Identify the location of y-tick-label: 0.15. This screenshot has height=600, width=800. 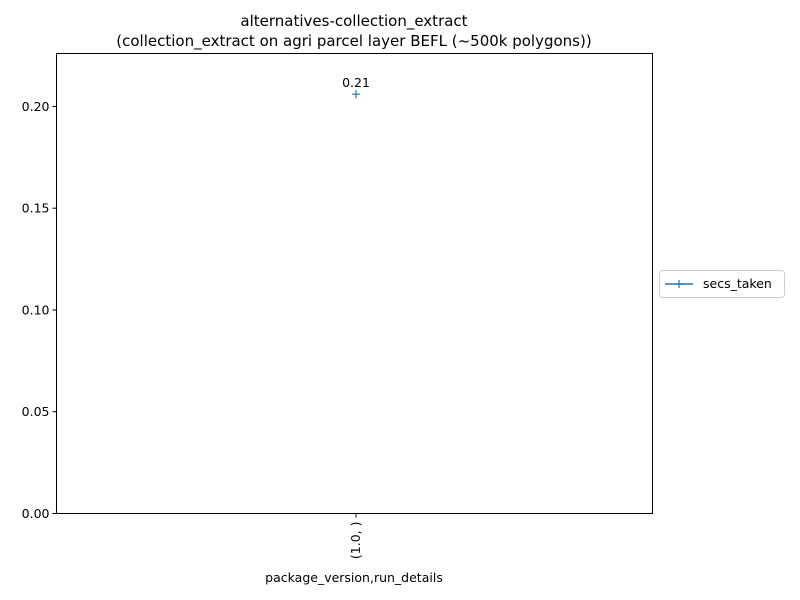
(36, 208).